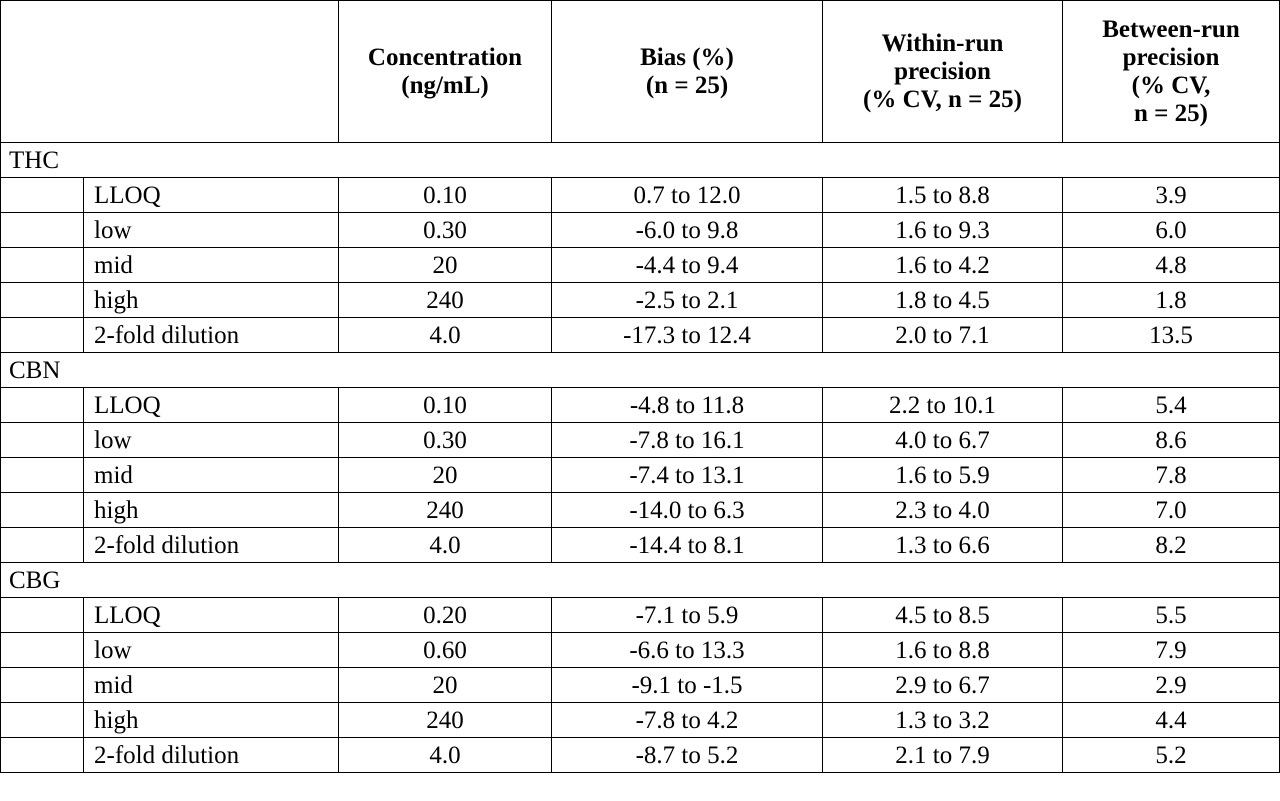 The height and width of the screenshot is (801, 1280). I want to click on group-label: CBN, so click(640, 370).